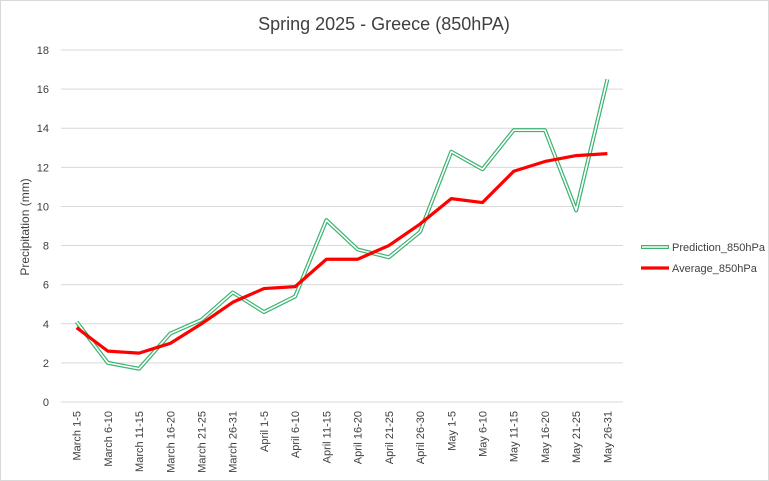 The height and width of the screenshot is (481, 769). Describe the element at coordinates (234, 442) in the screenshot. I see `x-tick-label: March 26-31` at that location.